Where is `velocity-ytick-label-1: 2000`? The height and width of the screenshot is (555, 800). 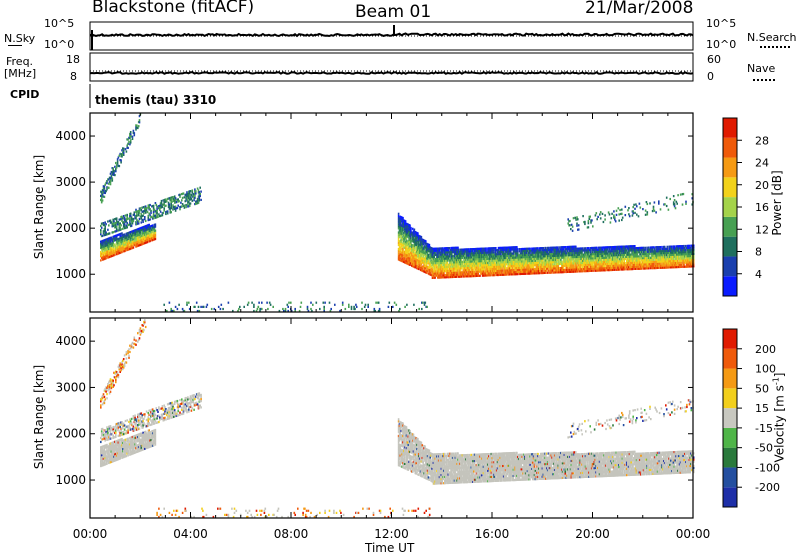
velocity-ytick-label-1: 2000 is located at coordinates (70, 434).